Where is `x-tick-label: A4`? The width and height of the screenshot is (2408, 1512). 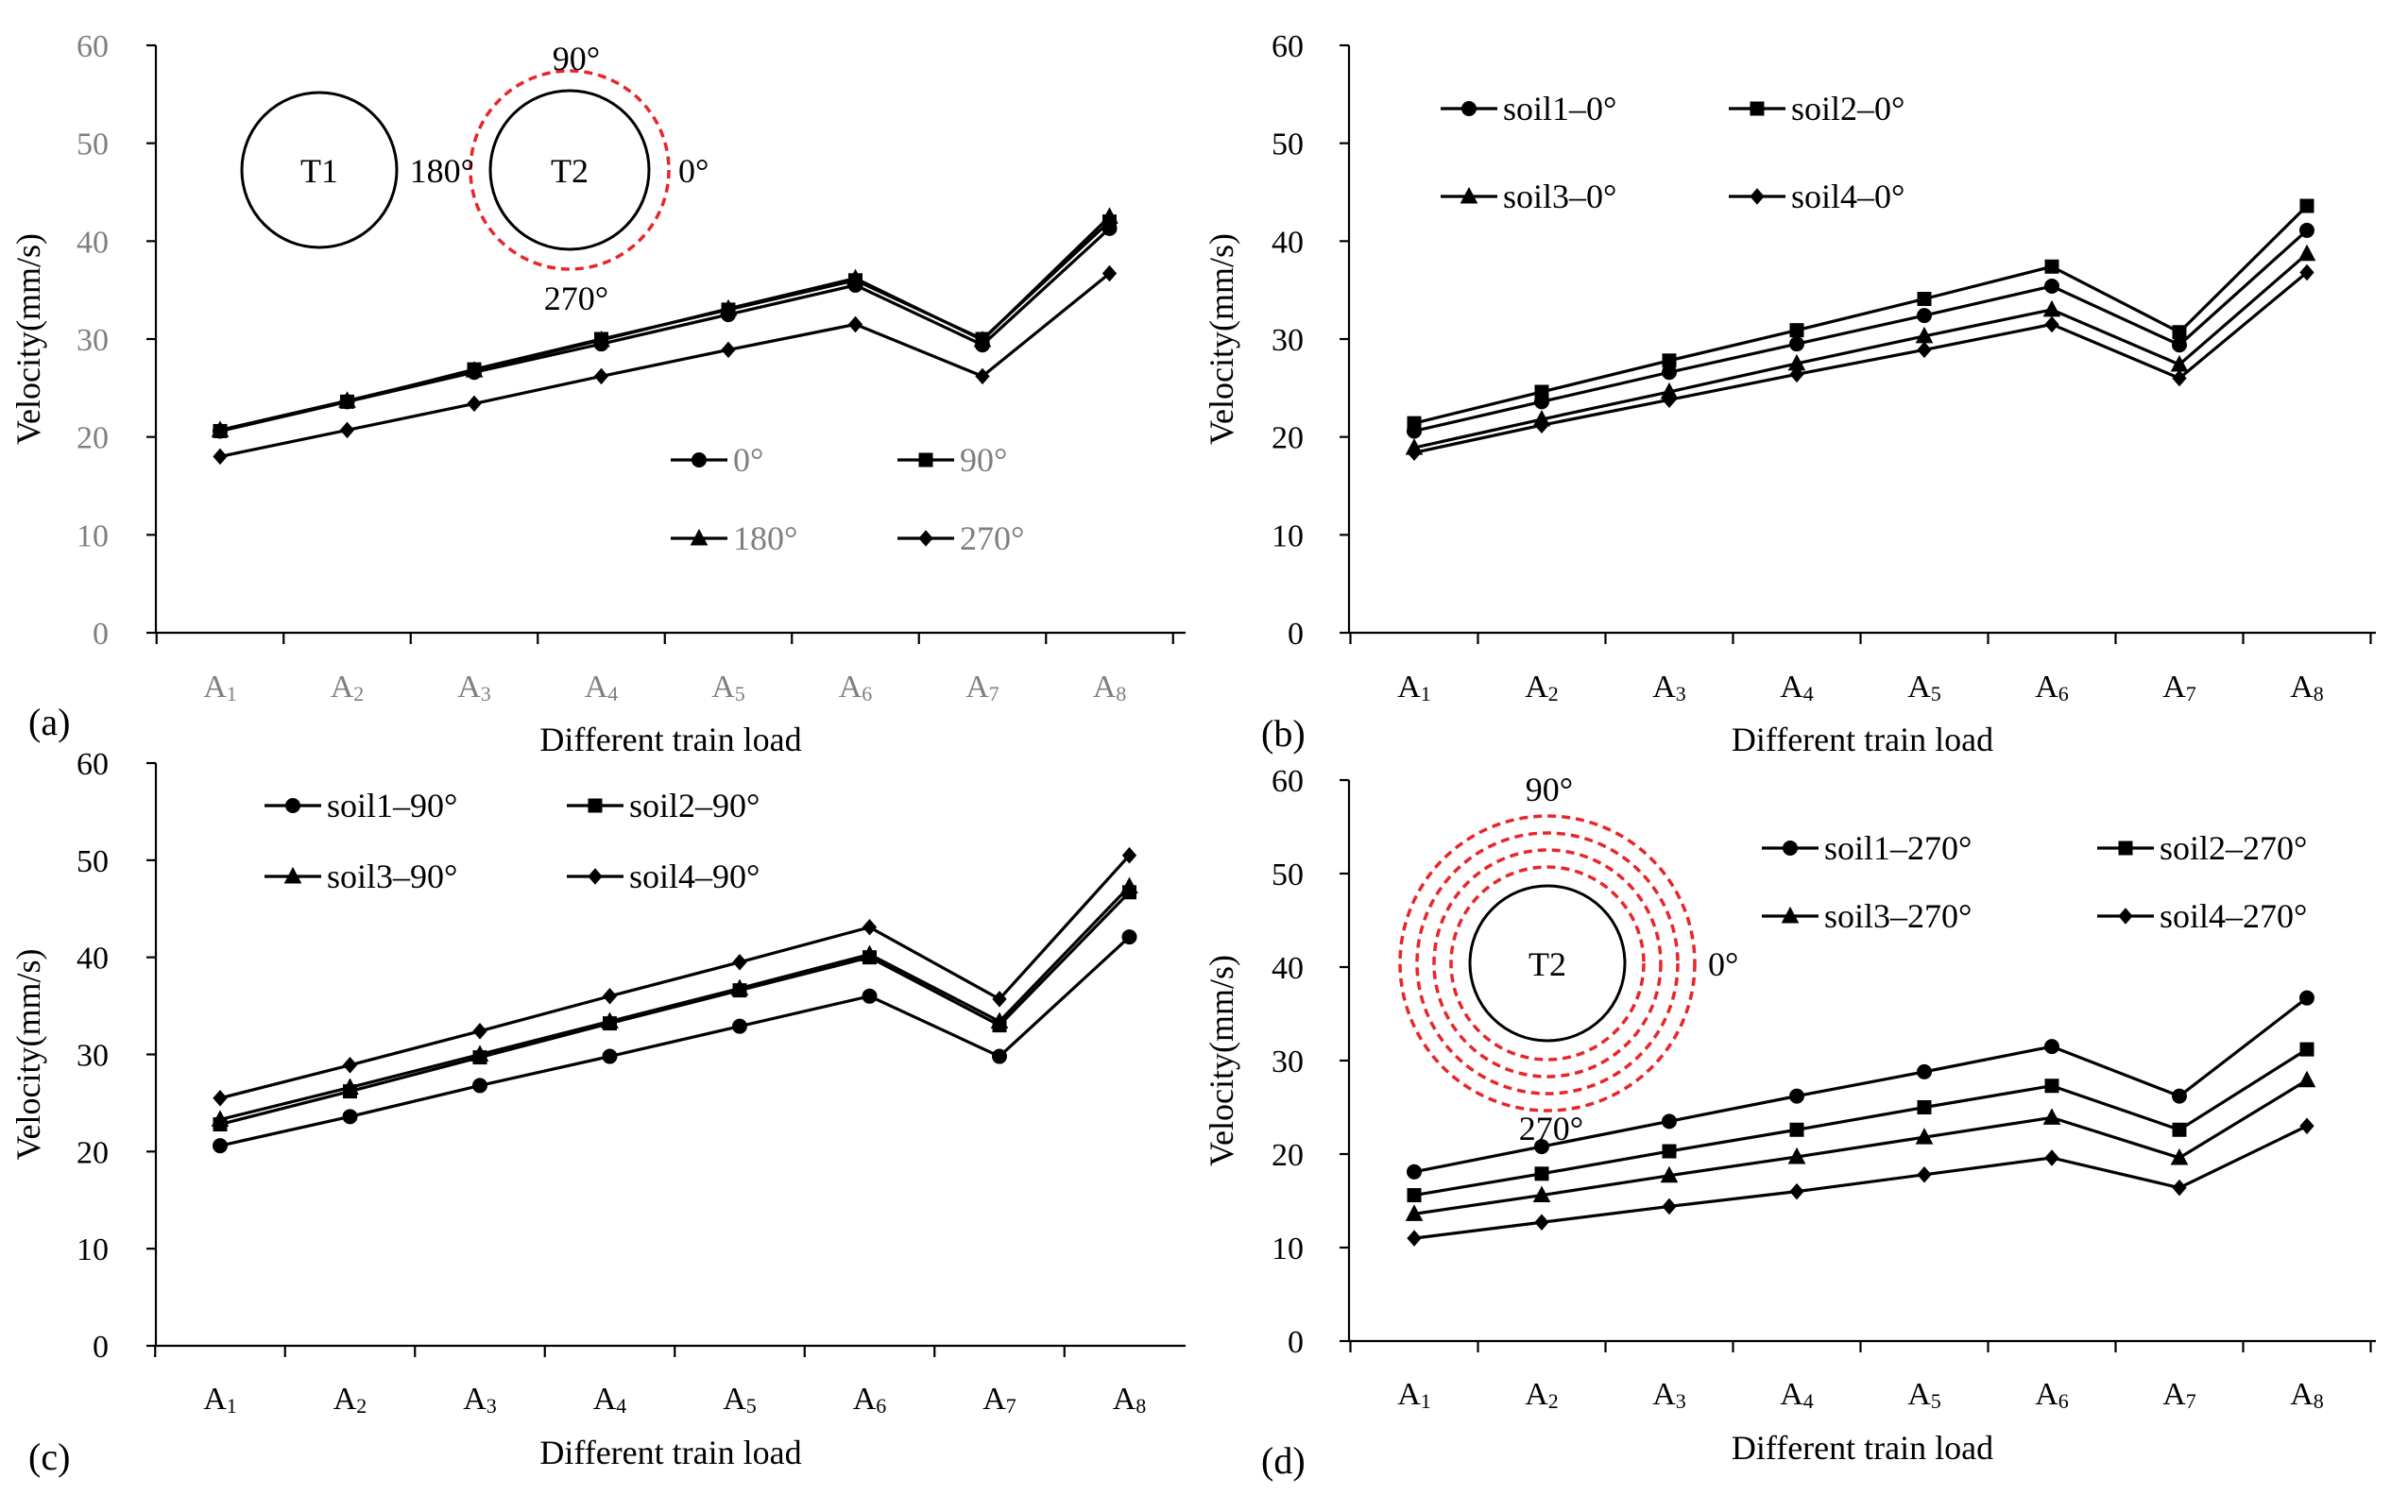
x-tick-label: A4 is located at coordinates (1797, 1395).